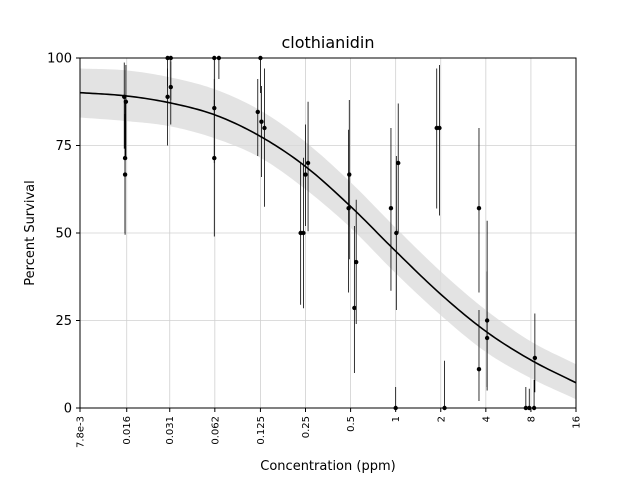  Describe the element at coordinates (261, 430) in the screenshot. I see `x-tick-label: 0.125` at that location.